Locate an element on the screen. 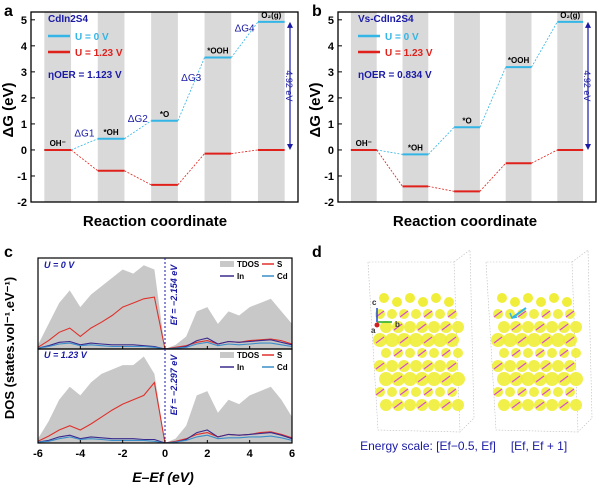 This screenshot has width=600, height=486. panel-b-state-label: *OH is located at coordinates (415, 147).